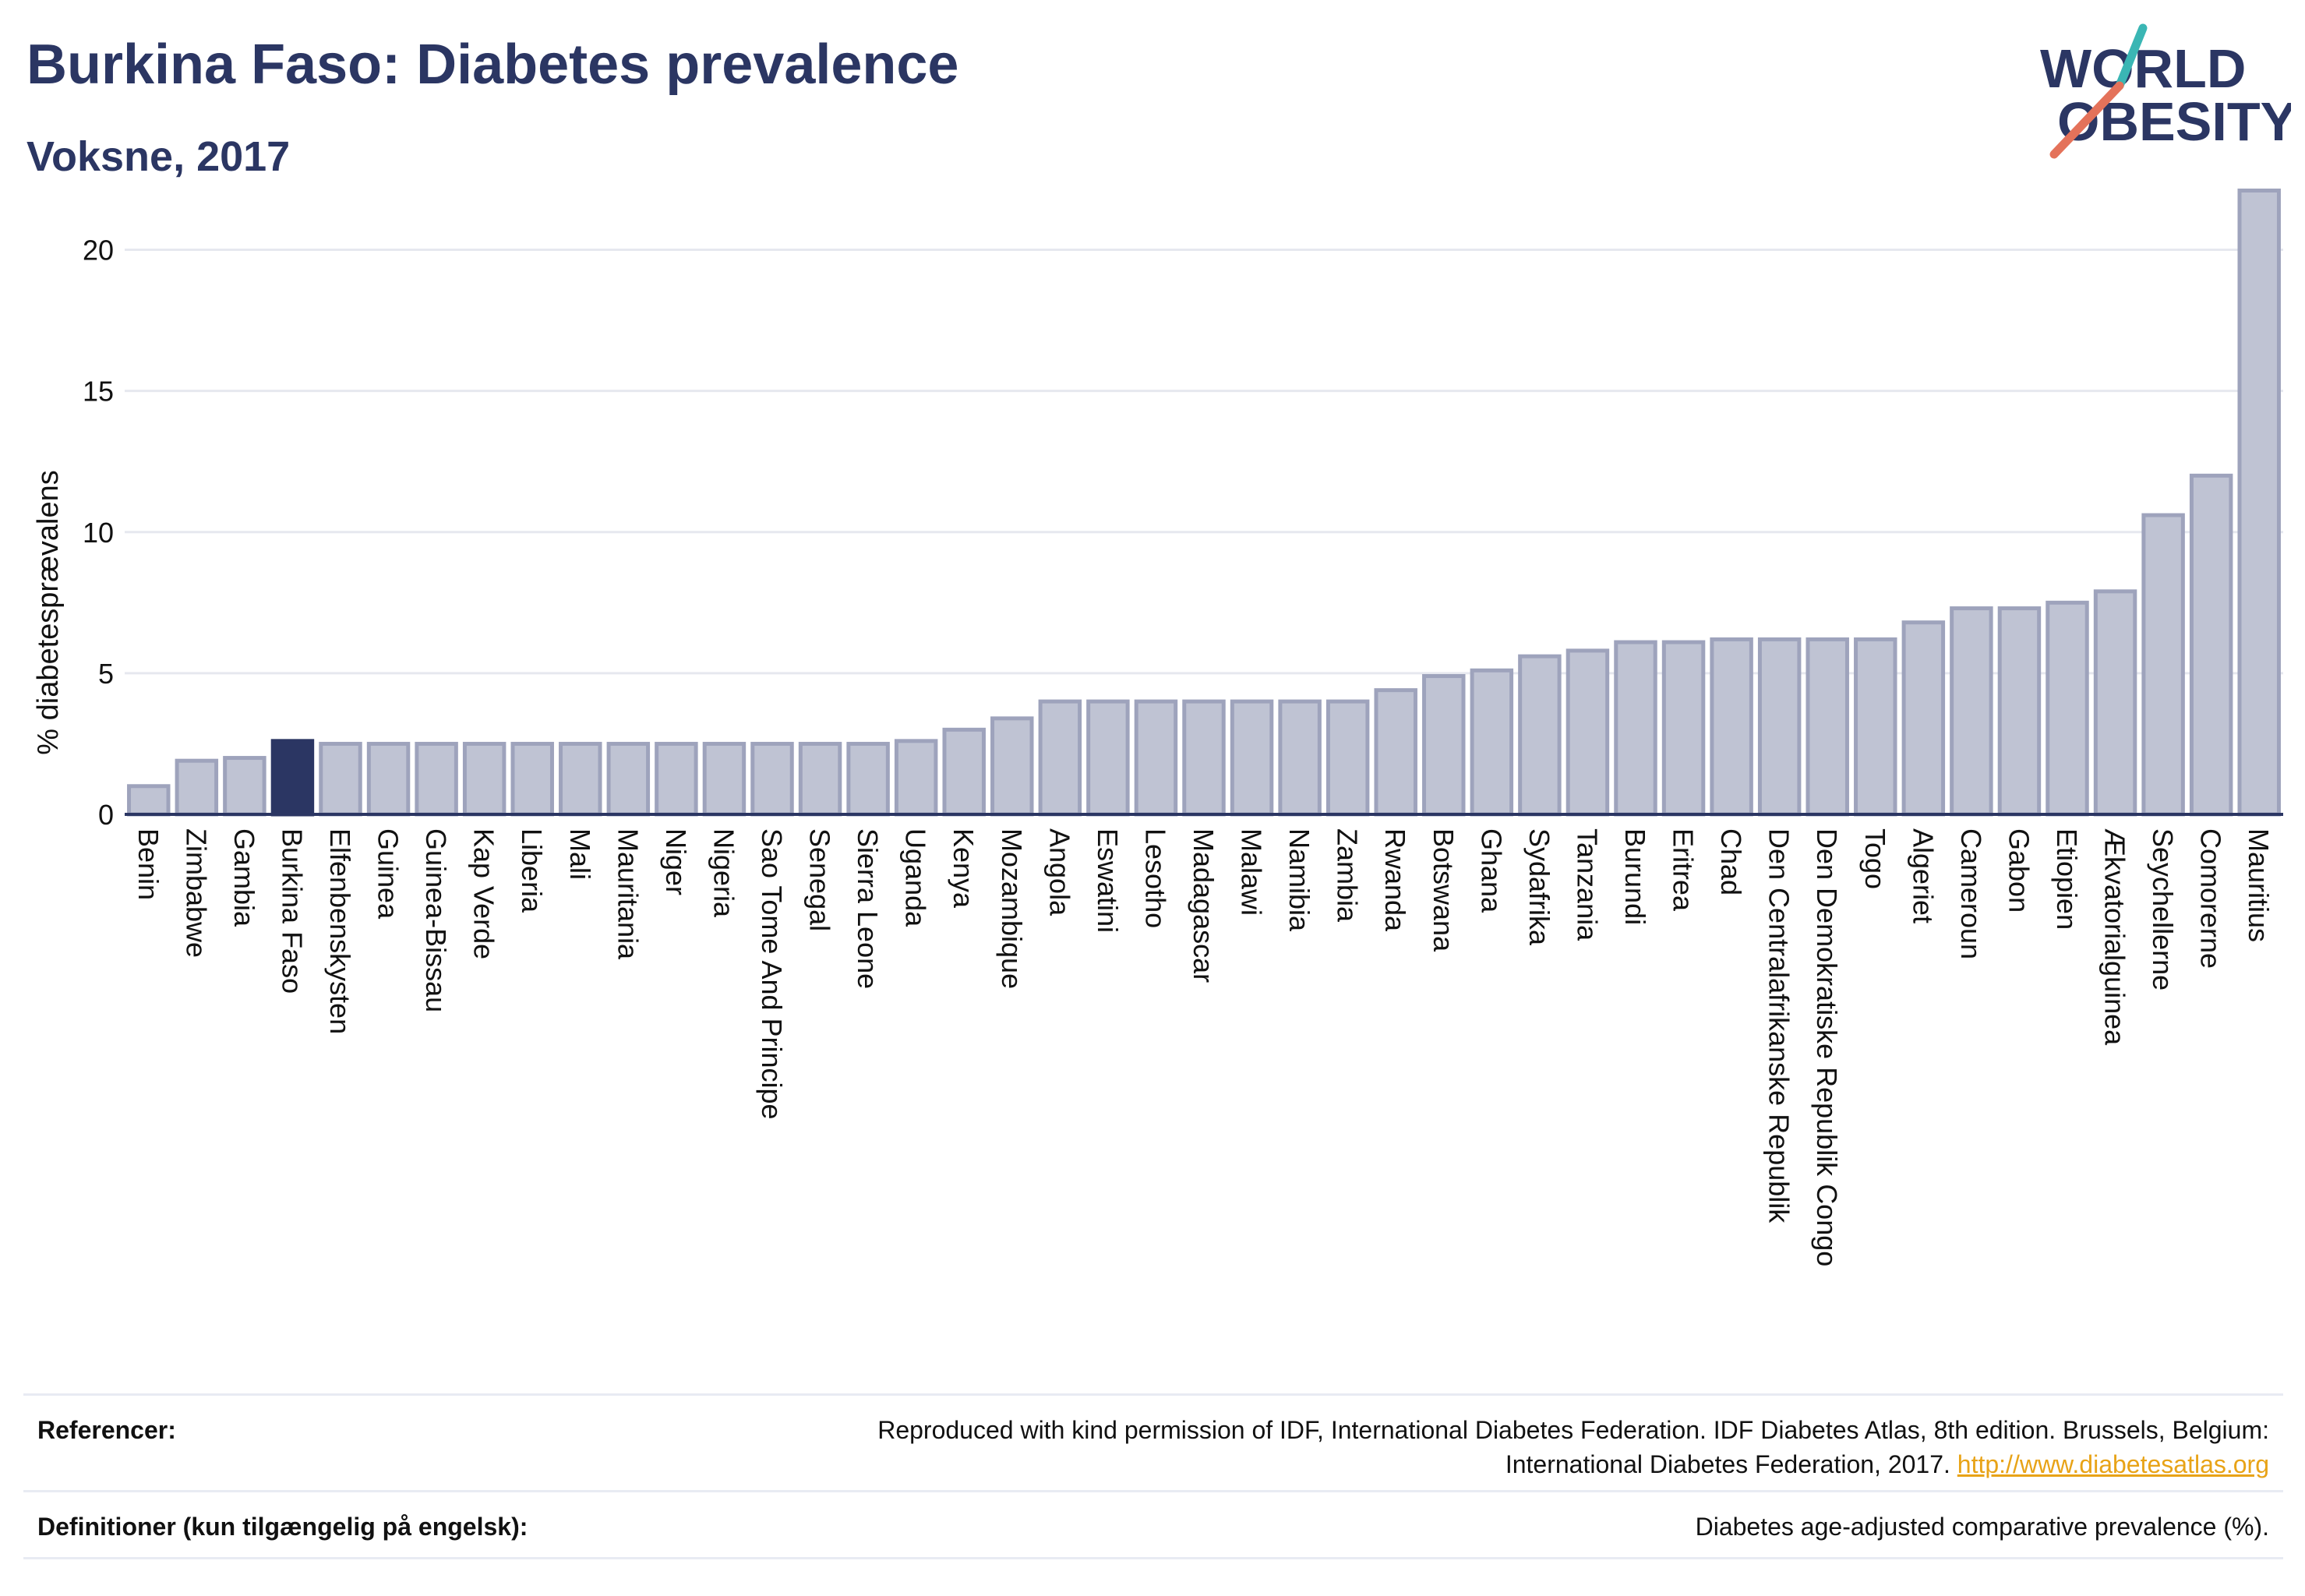  Describe the element at coordinates (244, 877) in the screenshot. I see `x-tick-label: Gambia` at that location.